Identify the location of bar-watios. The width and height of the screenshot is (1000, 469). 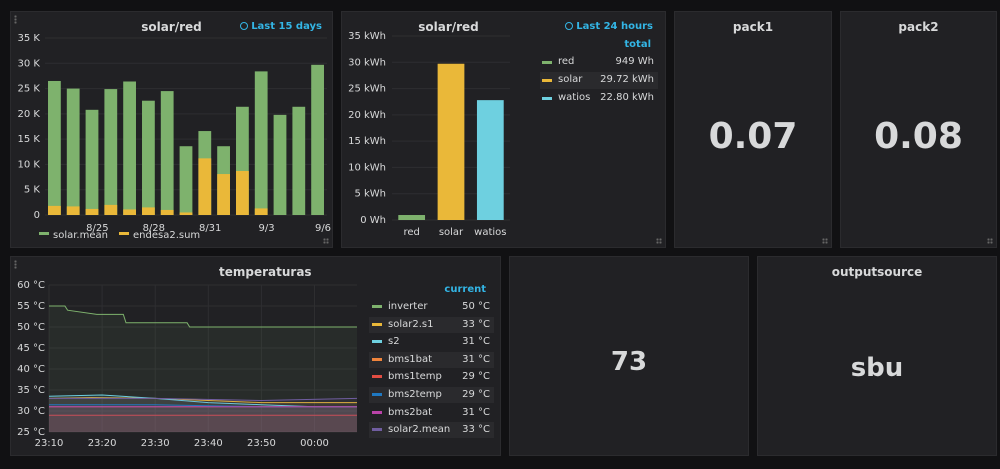
(490, 160).